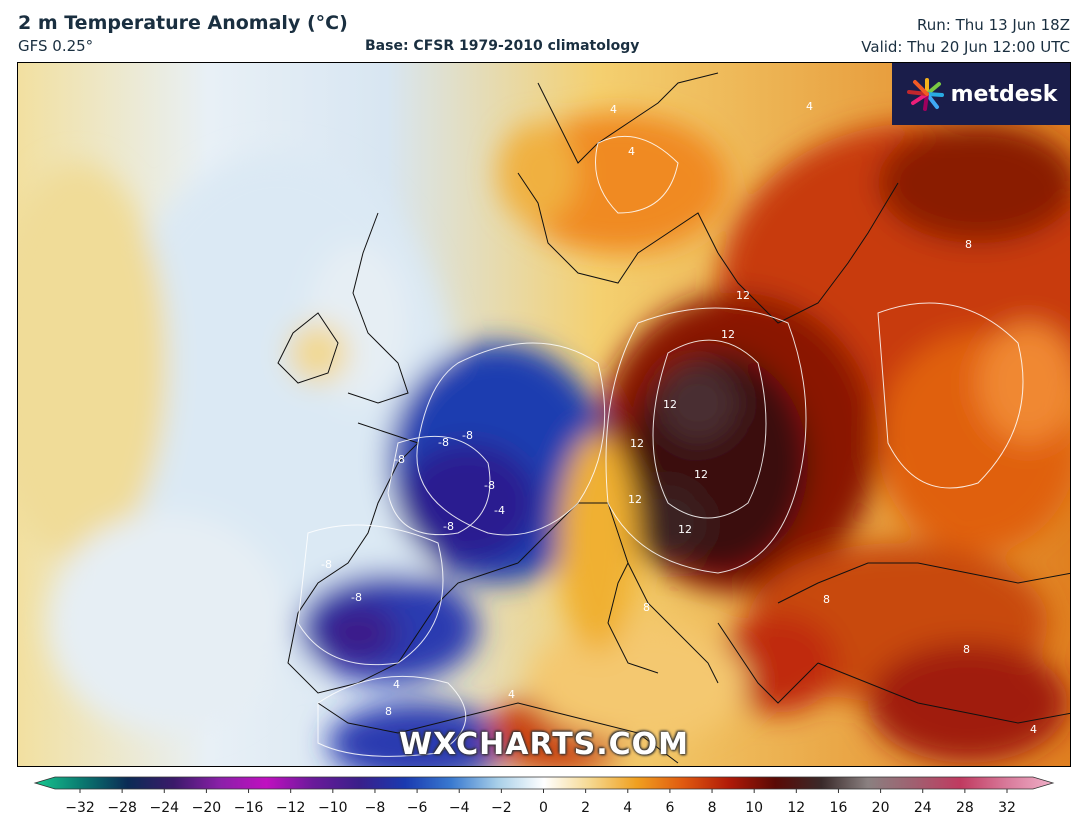 Image resolution: width=1088 pixels, height=836 pixels. What do you see at coordinates (881, 808) in the screenshot?
I see `colorbar-tick-label: 20` at bounding box center [881, 808].